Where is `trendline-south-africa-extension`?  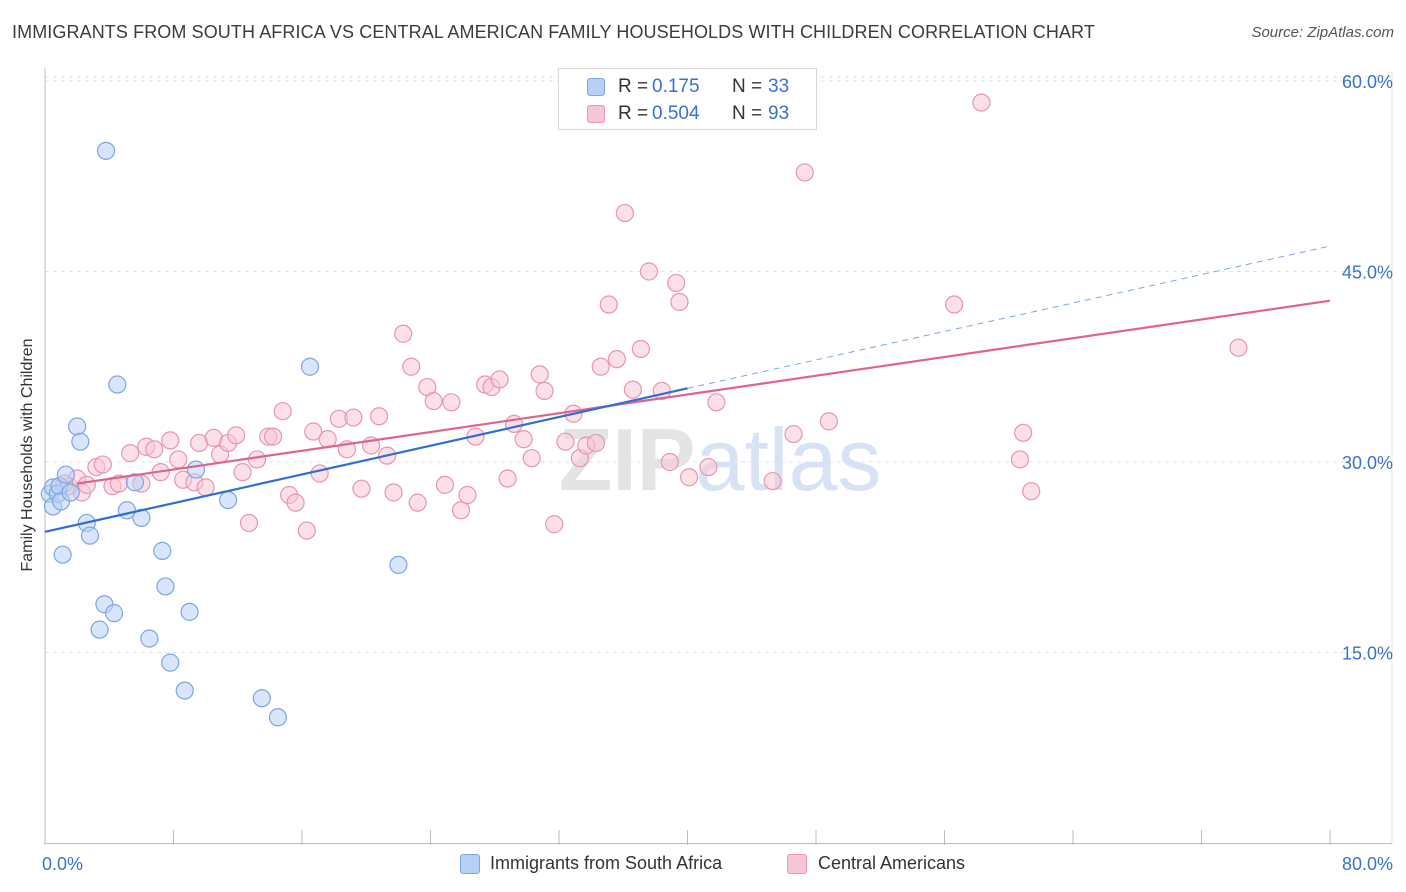
trendline-south-africa-extension is located at coordinates (1009, 317).